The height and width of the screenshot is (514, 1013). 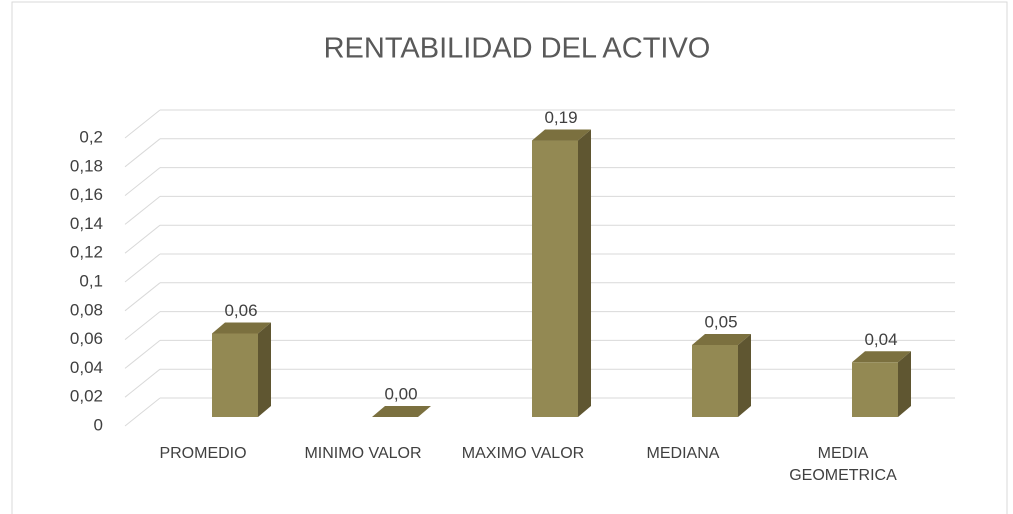 What do you see at coordinates (86, 396) in the screenshot?
I see `y-tick-label: 0,02` at bounding box center [86, 396].